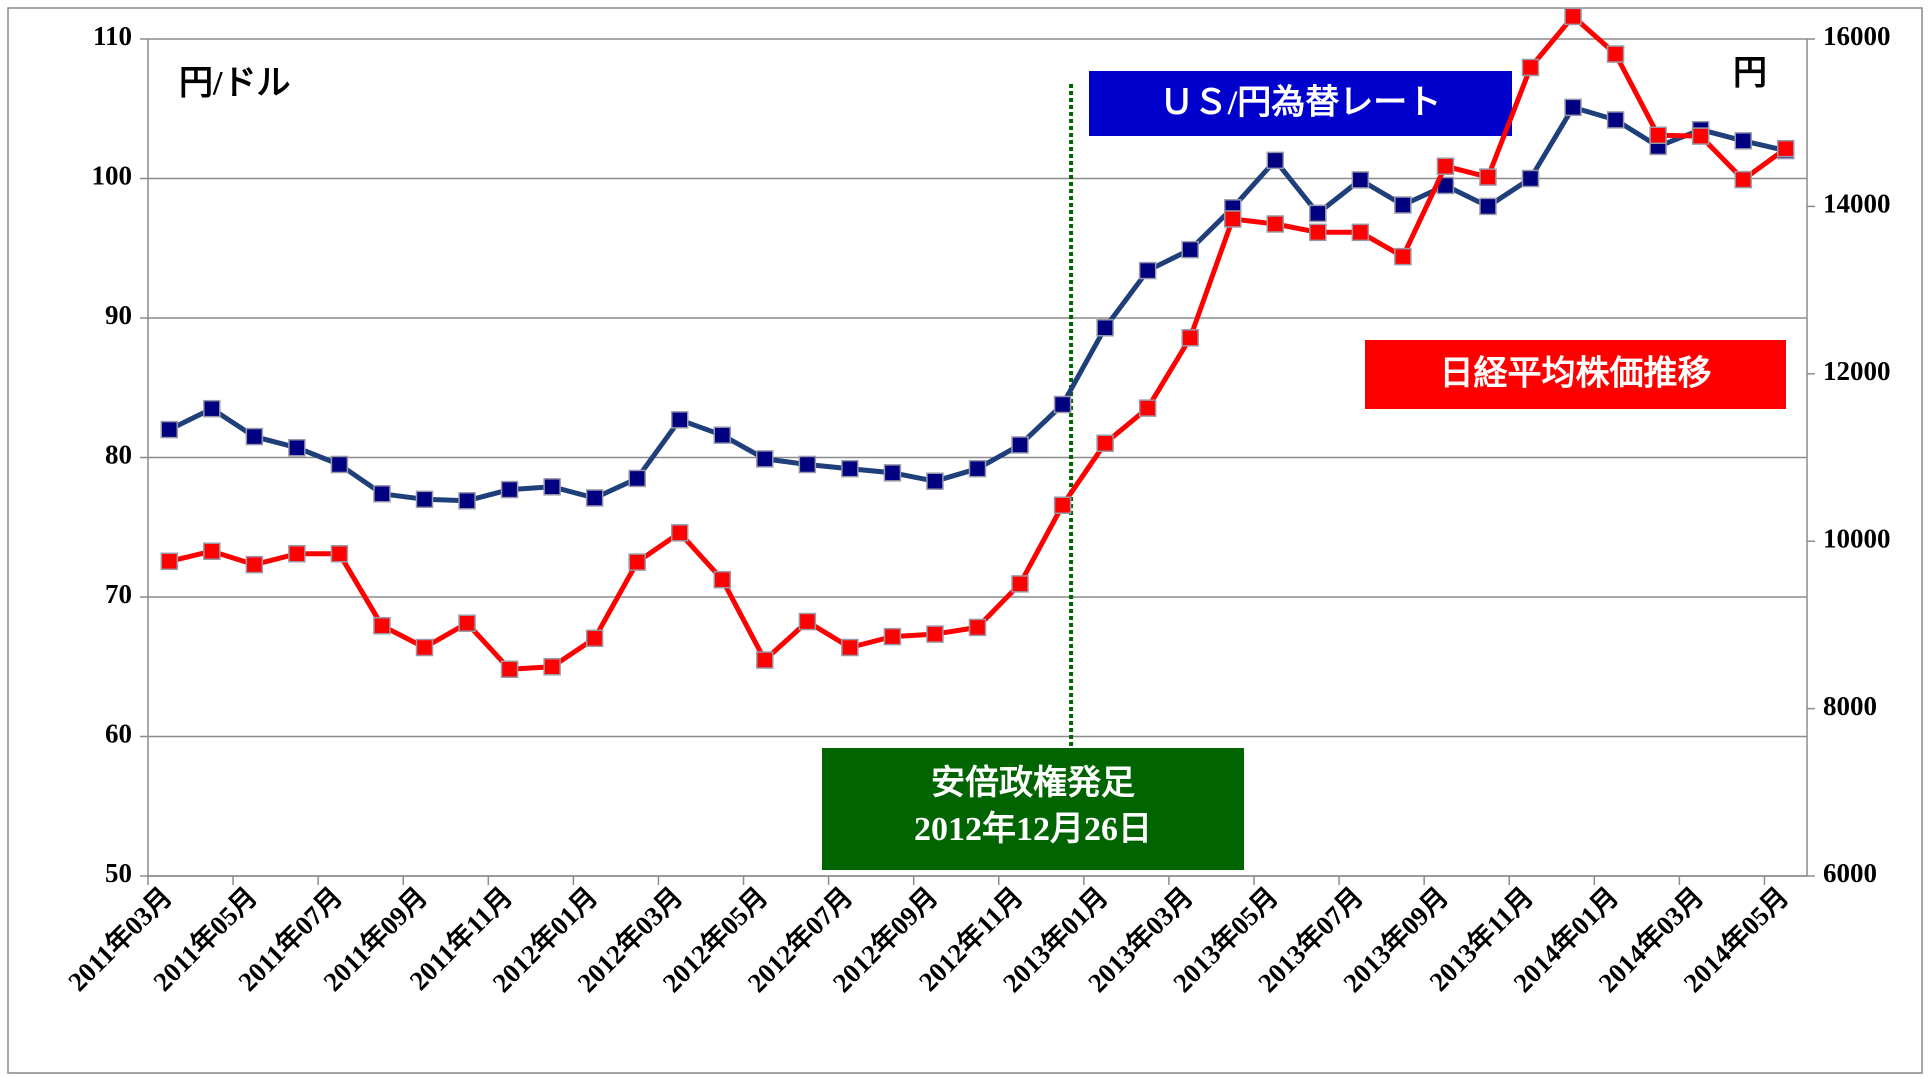 The width and height of the screenshot is (1932, 1077). What do you see at coordinates (1857, 371) in the screenshot?
I see `y2-tick-label: 12000` at bounding box center [1857, 371].